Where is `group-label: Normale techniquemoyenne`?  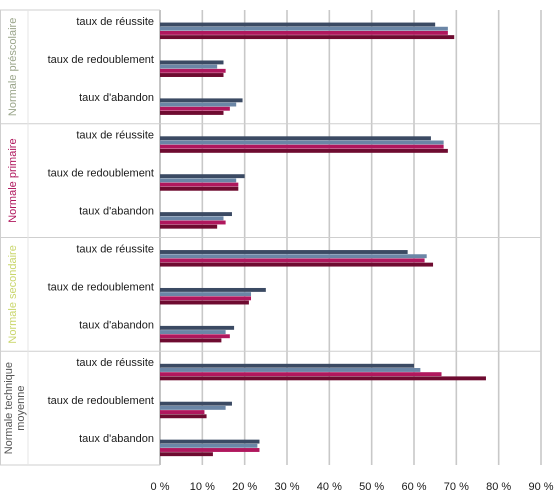
group-label: Normale techniquemoyenne is located at coordinates (15, 408).